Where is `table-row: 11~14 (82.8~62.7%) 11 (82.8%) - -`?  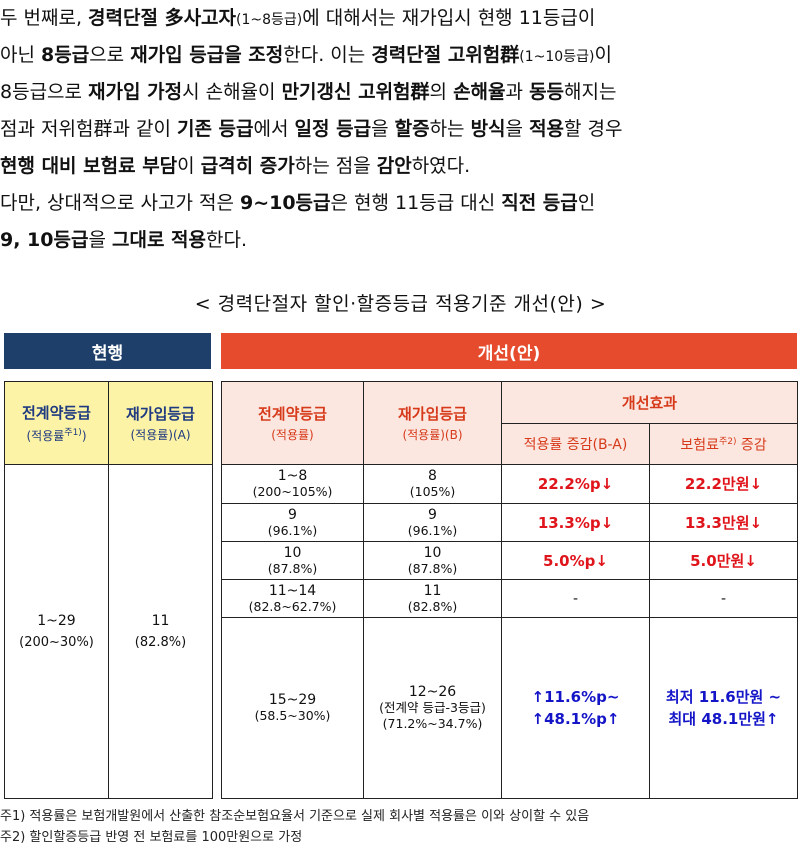
table-row: 11~14 (82.8~62.7%) 11 (82.8%) - - is located at coordinates (510, 598).